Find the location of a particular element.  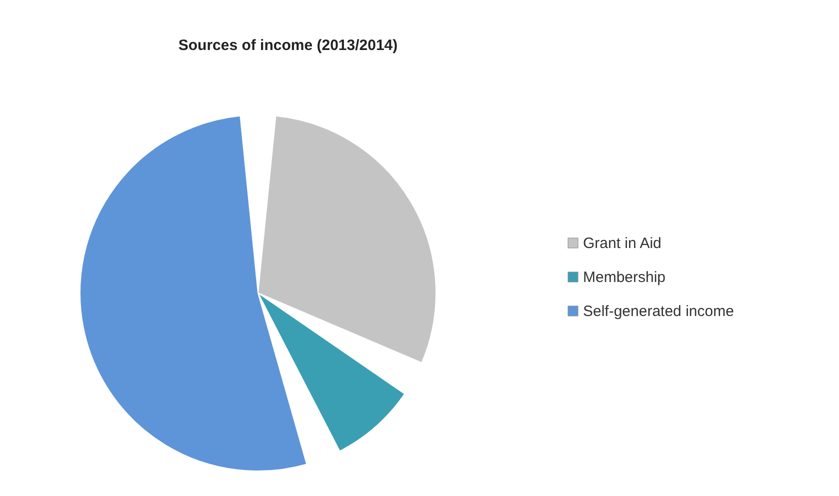

legend-label: Grant in Aid is located at coordinates (622, 243).